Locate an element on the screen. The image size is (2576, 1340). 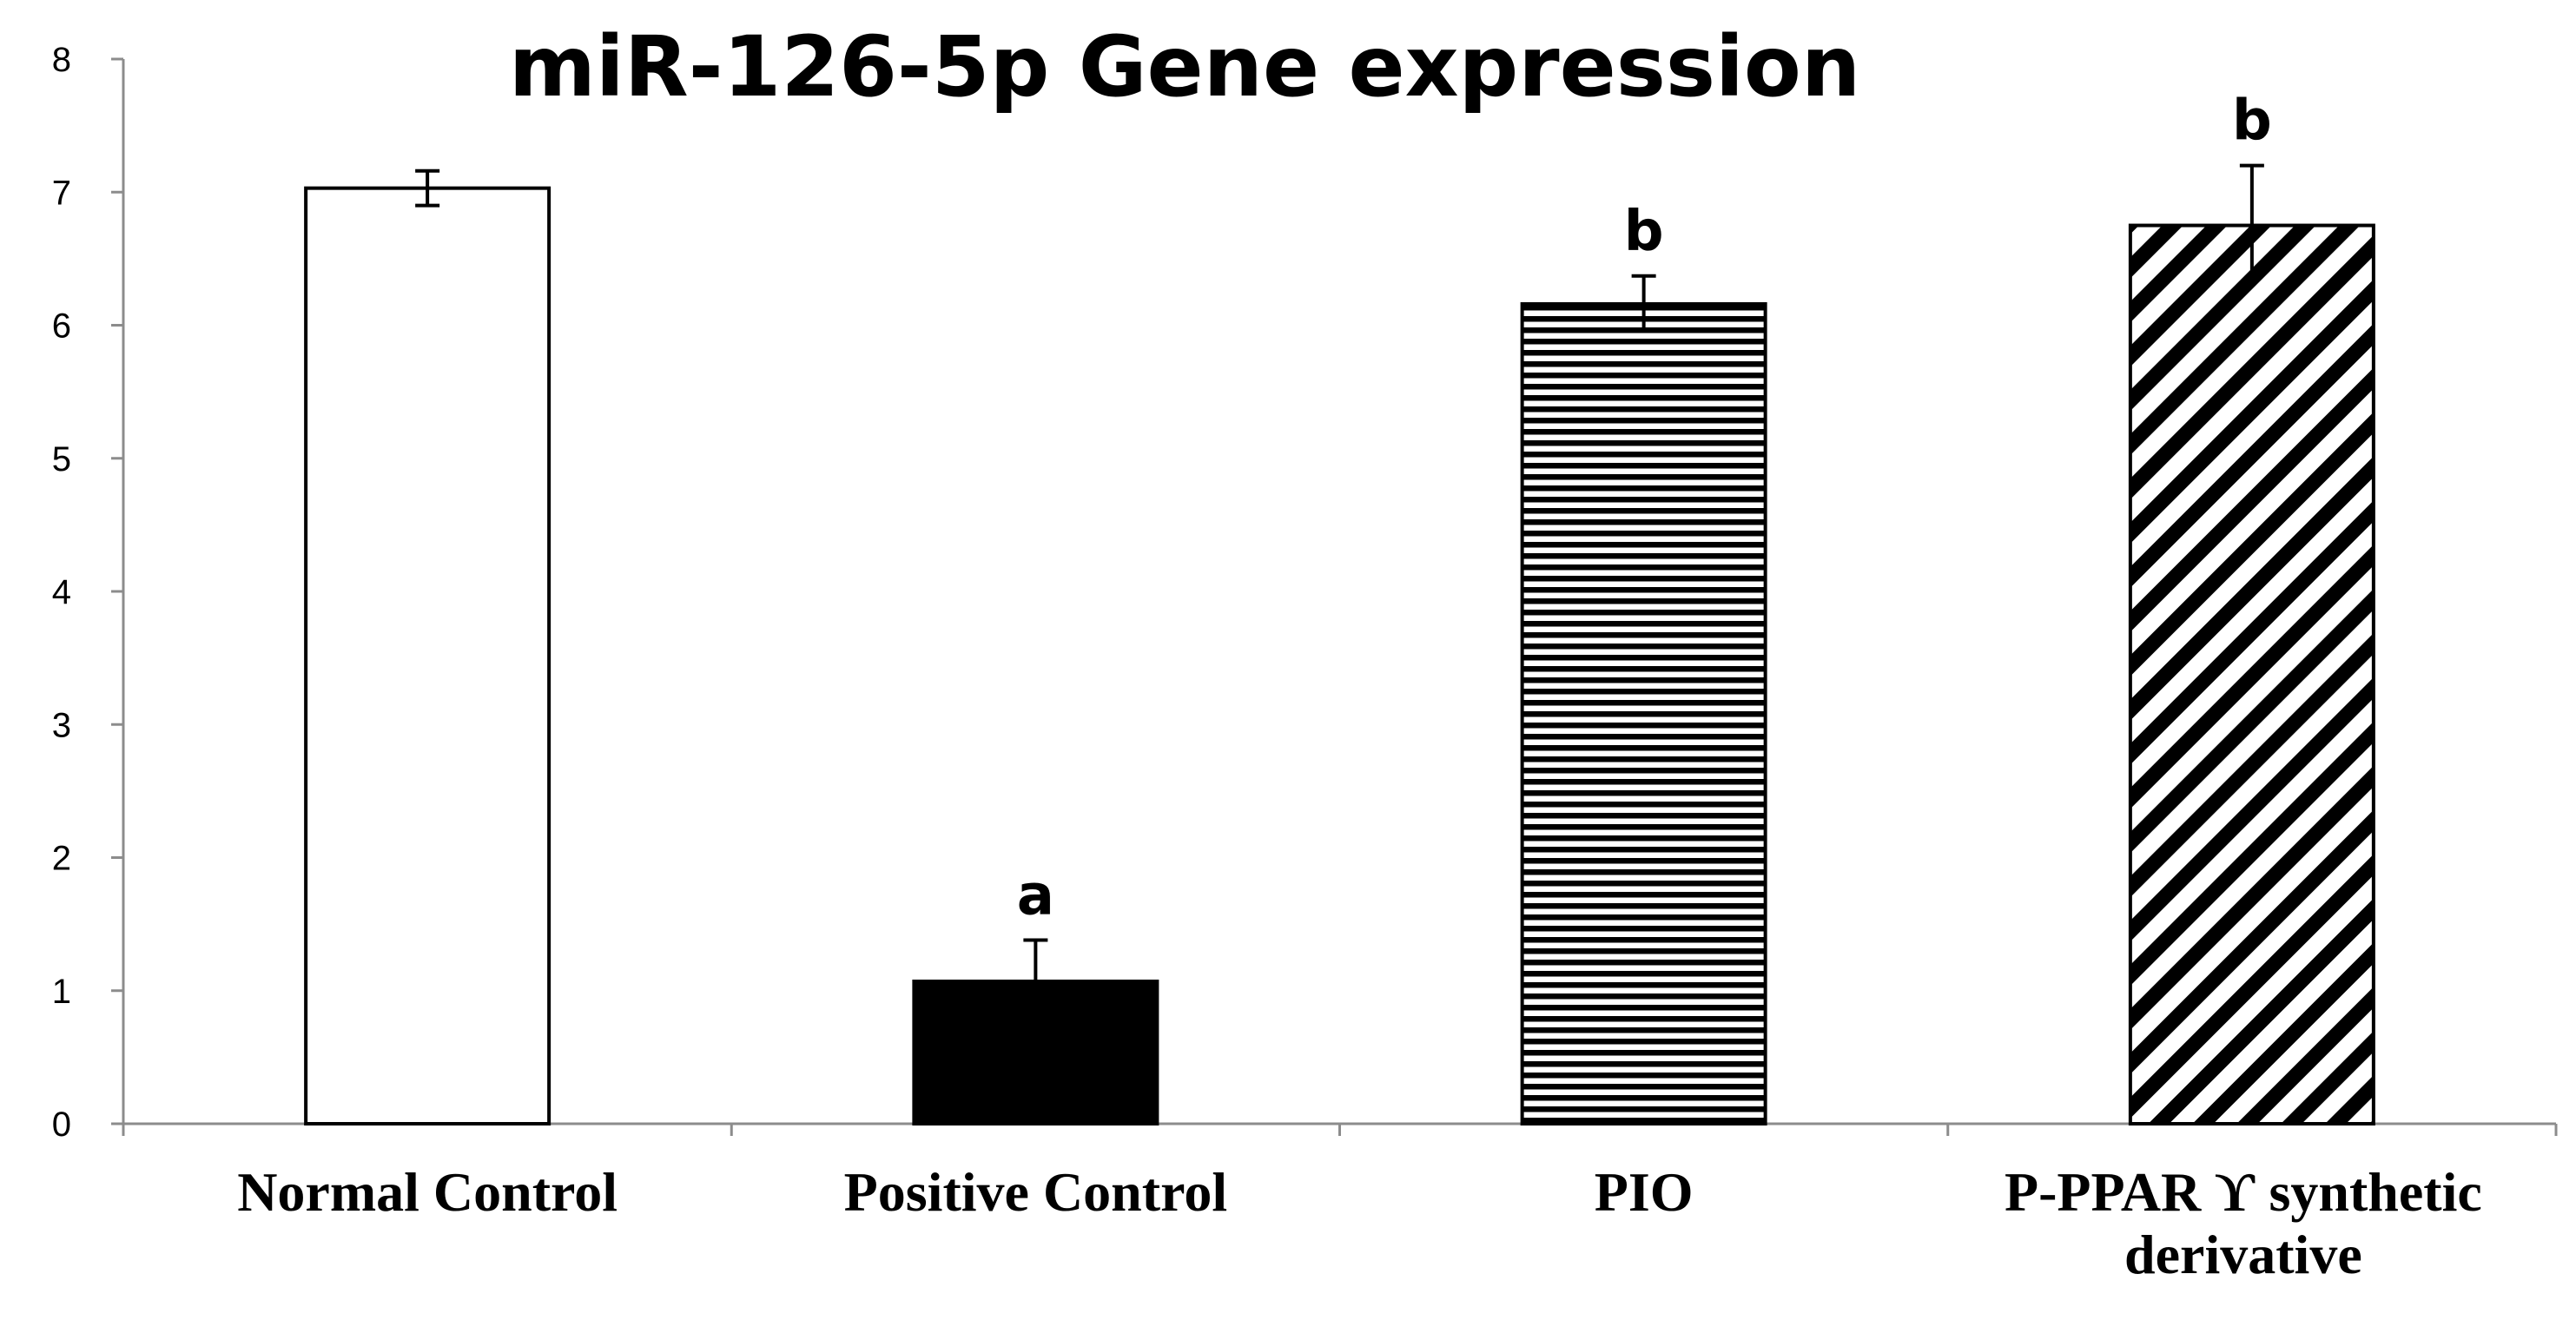
x-category-label: Positive Control is located at coordinates (1035, 1192).